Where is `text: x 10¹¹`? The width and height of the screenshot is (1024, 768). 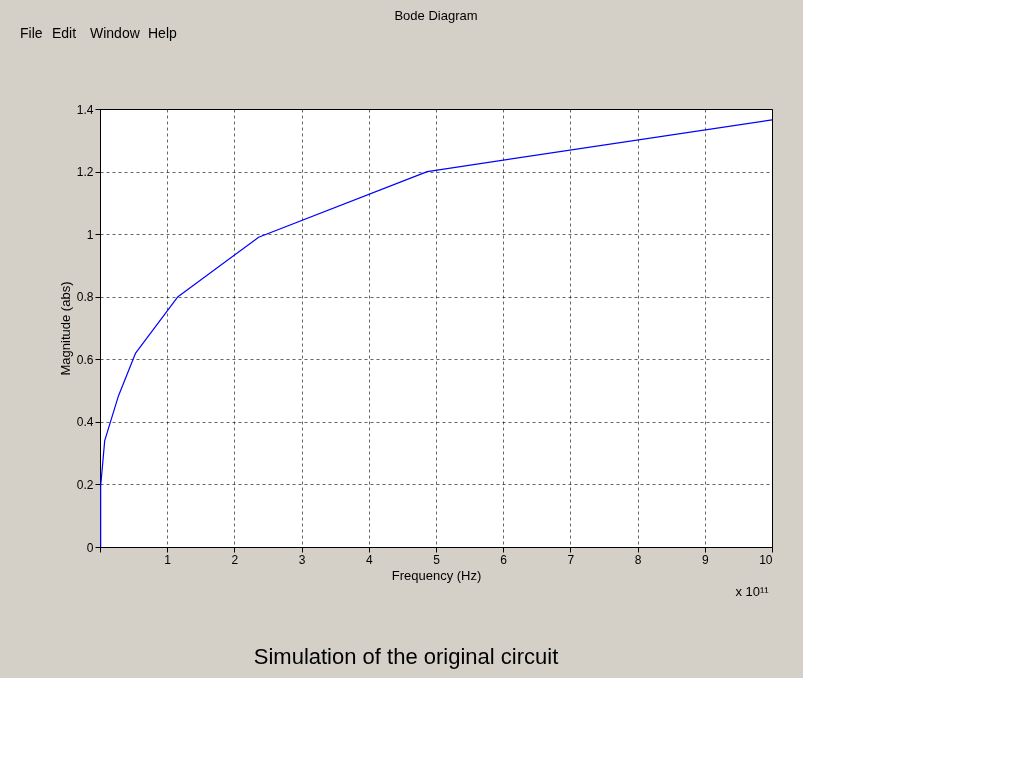 text: x 10¹¹ is located at coordinates (752, 591).